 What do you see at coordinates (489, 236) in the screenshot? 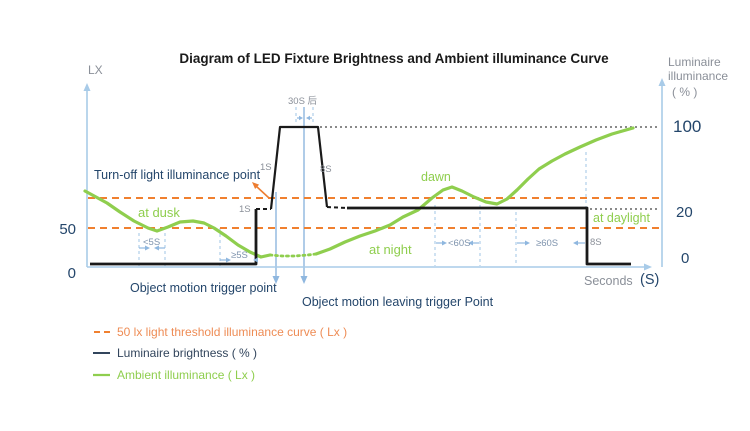
I see `brightness-hold-drop` at bounding box center [489, 236].